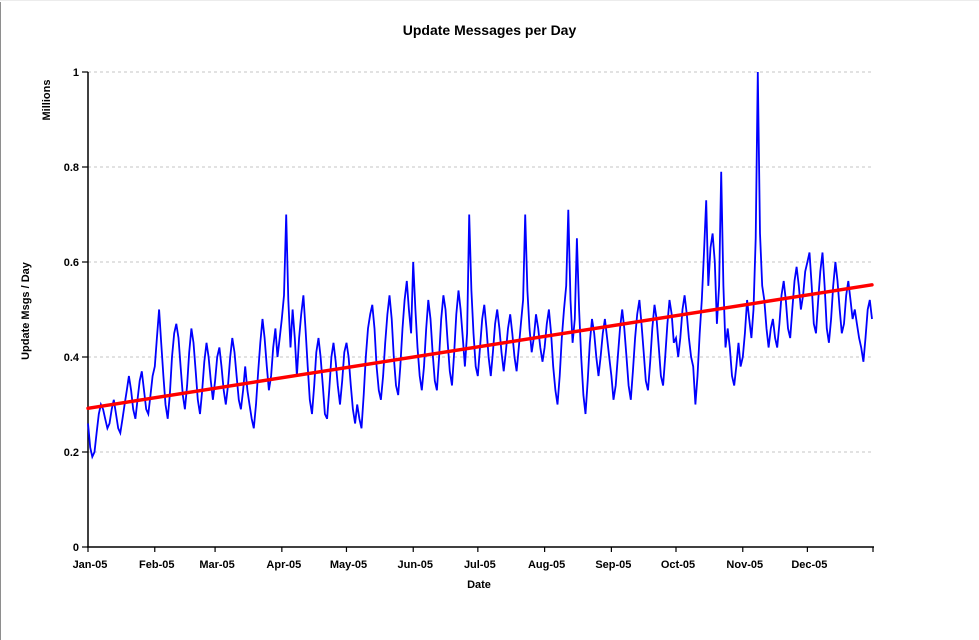 The width and height of the screenshot is (979, 640). I want to click on x-tick-label: Mar-05, so click(216, 565).